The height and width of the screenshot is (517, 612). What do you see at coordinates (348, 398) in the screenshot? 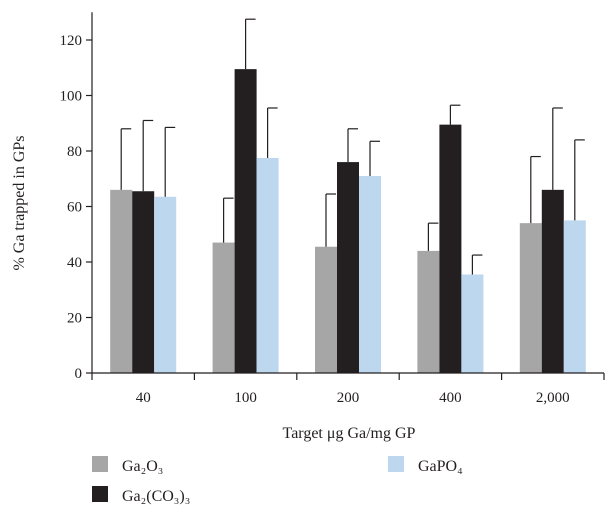
I see `x-tick-label: 200` at bounding box center [348, 398].